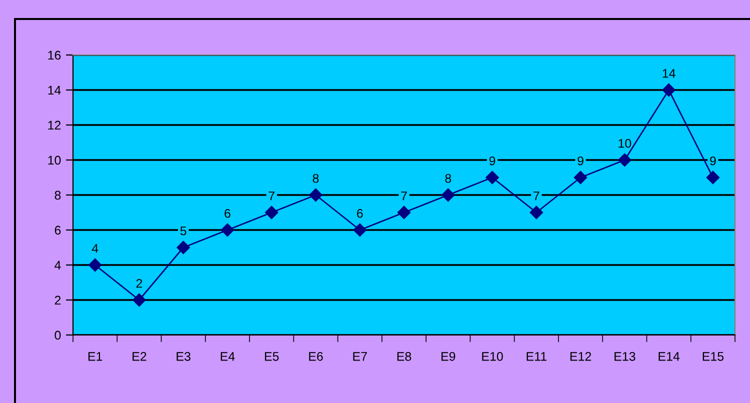 This screenshot has height=403, width=750. What do you see at coordinates (183, 231) in the screenshot?
I see `data-label: 5` at bounding box center [183, 231].